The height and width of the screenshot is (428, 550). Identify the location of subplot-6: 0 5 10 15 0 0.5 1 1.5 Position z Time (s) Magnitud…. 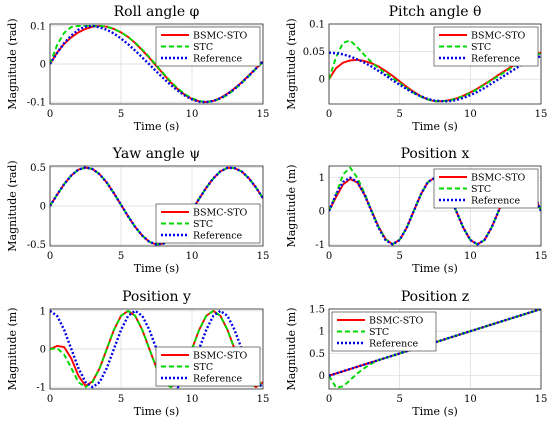
(416, 353).